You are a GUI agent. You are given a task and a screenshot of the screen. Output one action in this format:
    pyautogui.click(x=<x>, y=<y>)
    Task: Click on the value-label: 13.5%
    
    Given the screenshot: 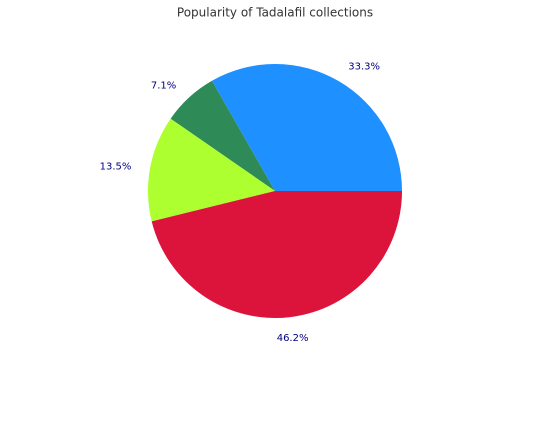 What is the action you would take?
    pyautogui.click(x=116, y=167)
    